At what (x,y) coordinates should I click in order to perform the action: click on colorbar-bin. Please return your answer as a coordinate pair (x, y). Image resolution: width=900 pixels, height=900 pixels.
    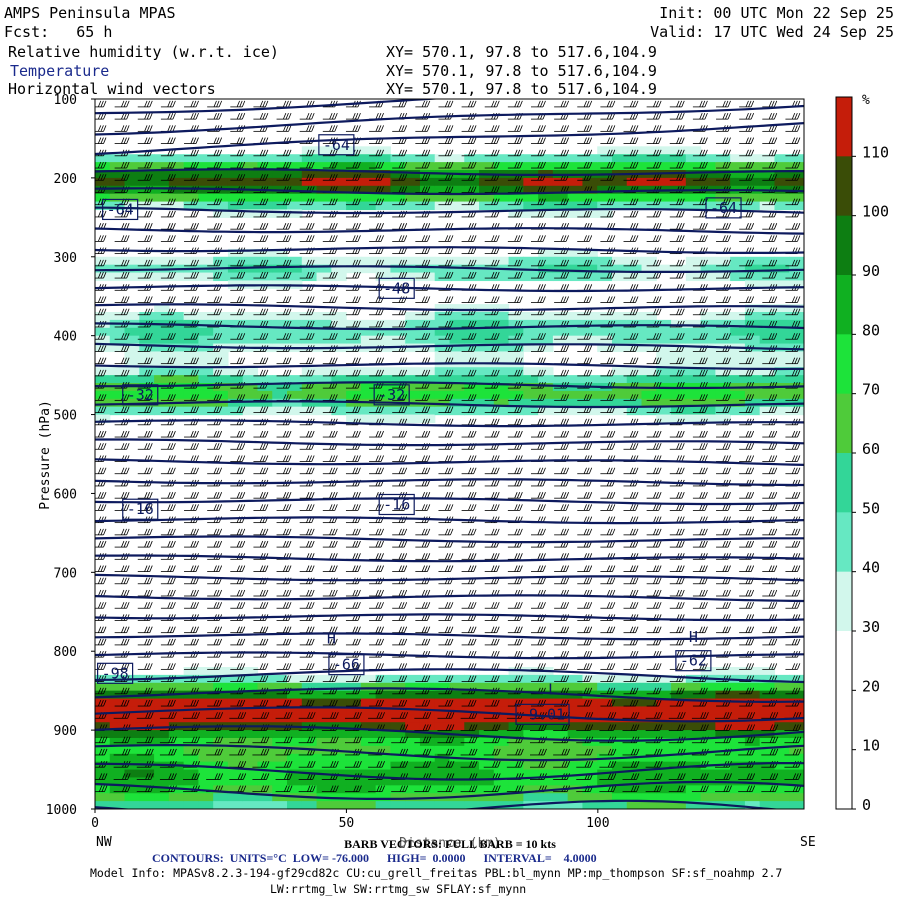
    Looking at the image, I should click on (844, 305).